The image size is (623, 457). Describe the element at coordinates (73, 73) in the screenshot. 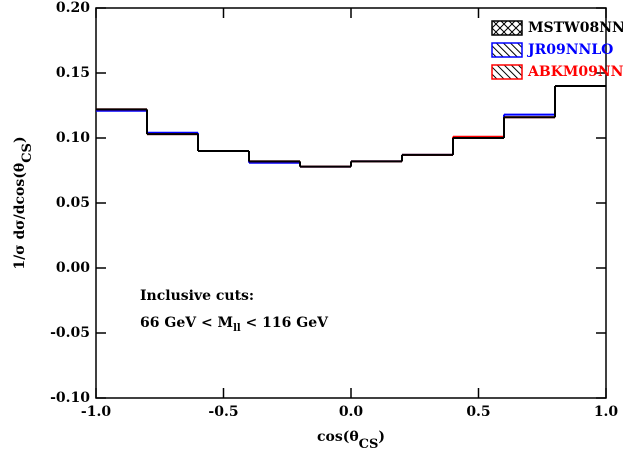

I see `y-tick-label: 0.15` at that location.